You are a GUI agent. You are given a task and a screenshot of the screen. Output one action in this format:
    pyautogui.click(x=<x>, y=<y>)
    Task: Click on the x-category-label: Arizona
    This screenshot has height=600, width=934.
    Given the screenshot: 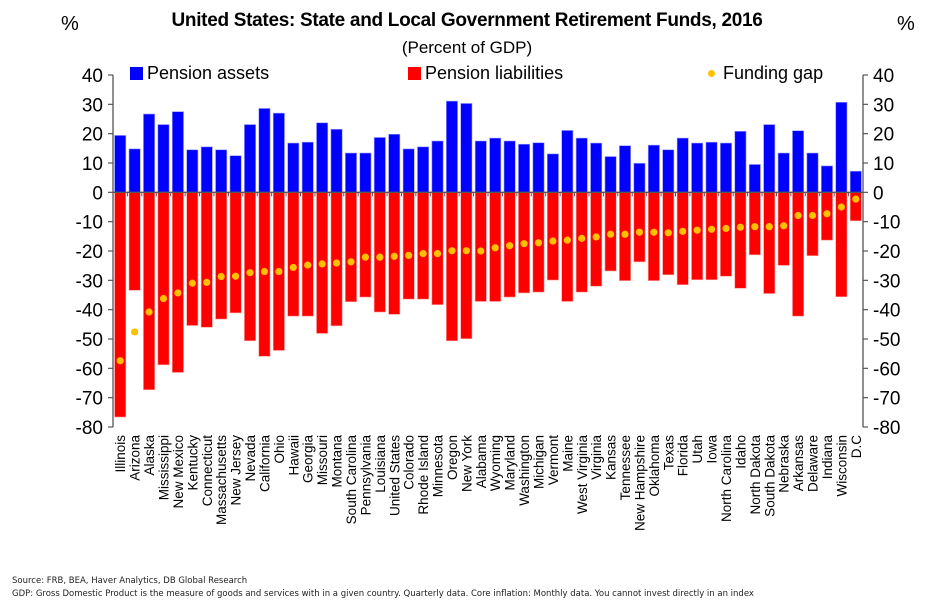 What is the action you would take?
    pyautogui.click(x=135, y=458)
    